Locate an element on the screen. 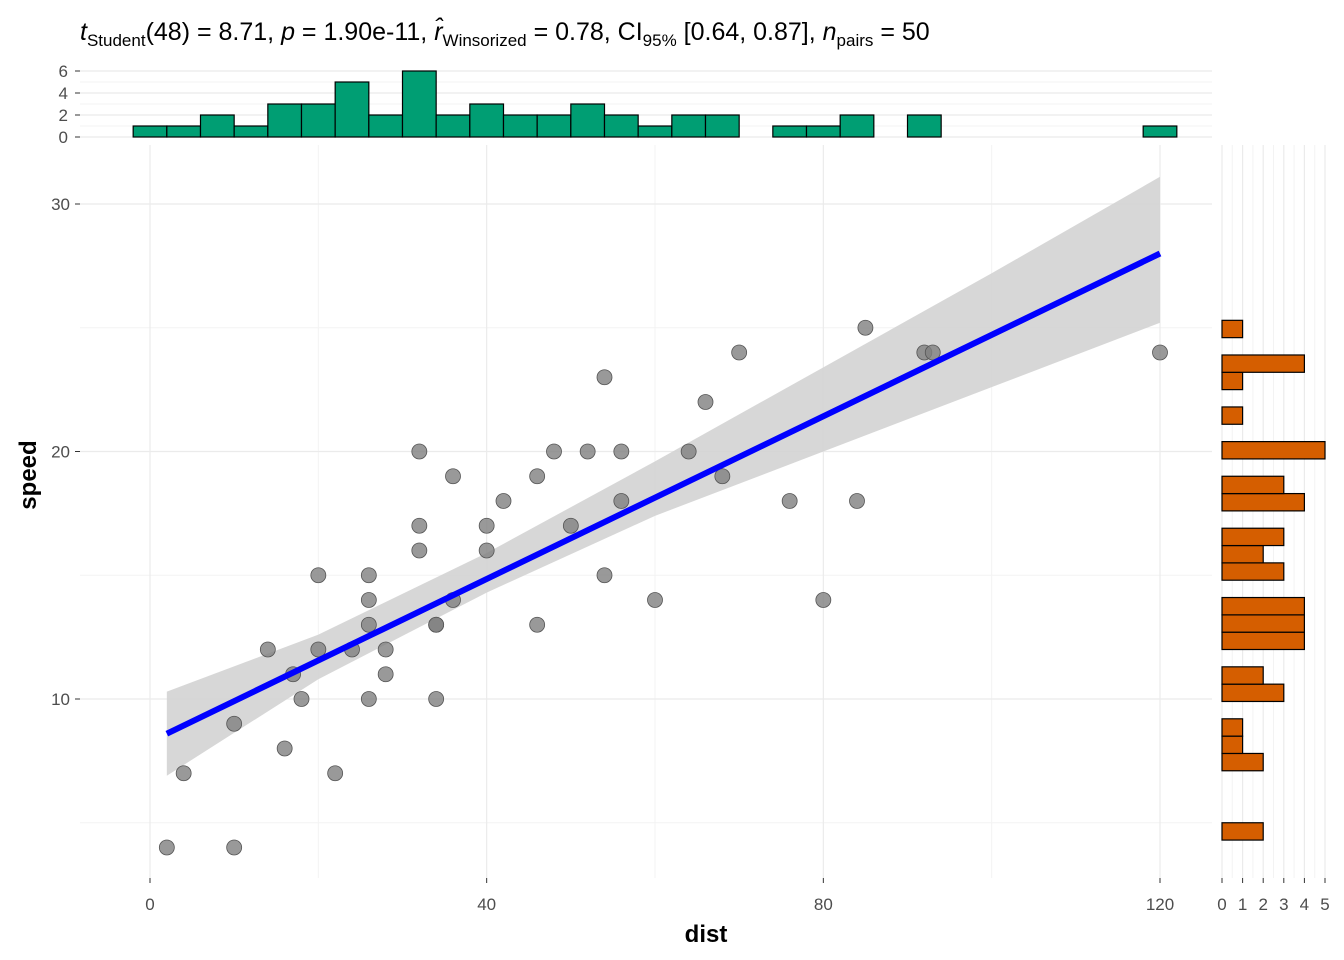  x-axis-tick-label: 40 is located at coordinates (486, 904).